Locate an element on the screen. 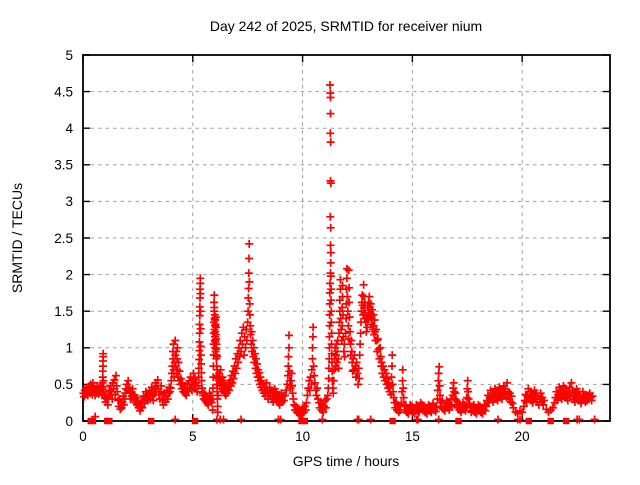 This screenshot has height=485, width=640. x-tick-label: 20 is located at coordinates (522, 436).